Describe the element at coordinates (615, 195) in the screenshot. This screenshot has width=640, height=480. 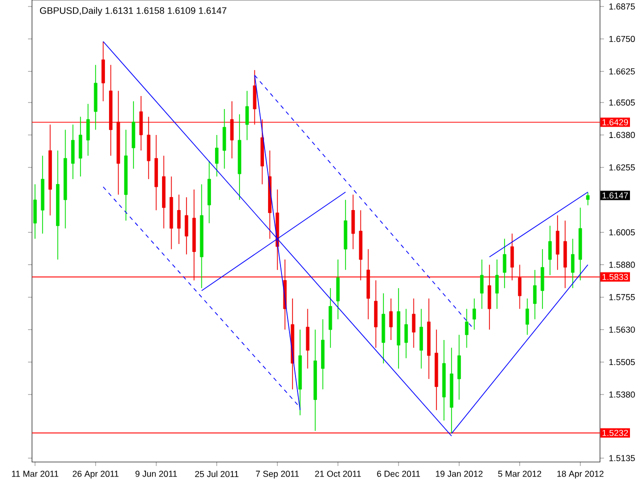
I see `annotation: 1.6147` at that location.